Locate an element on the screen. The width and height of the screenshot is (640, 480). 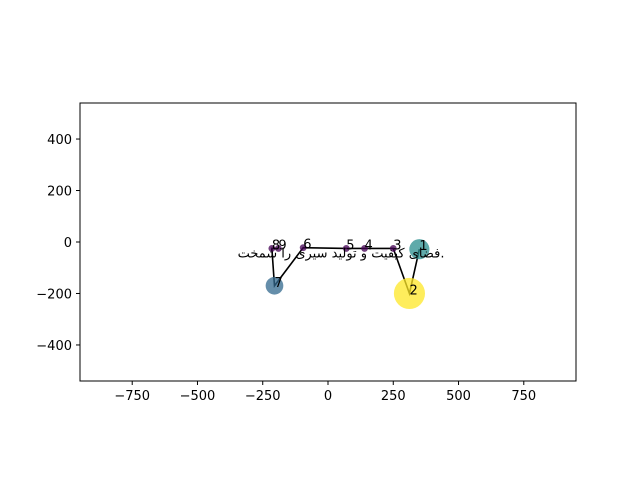
x-tick-label: 500 is located at coordinates (458, 396).